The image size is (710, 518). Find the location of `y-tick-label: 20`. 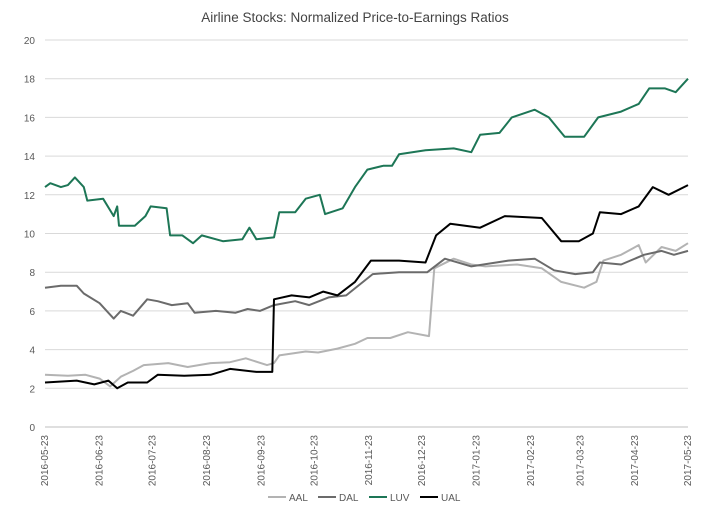

y-tick-label: 20 is located at coordinates (30, 41).